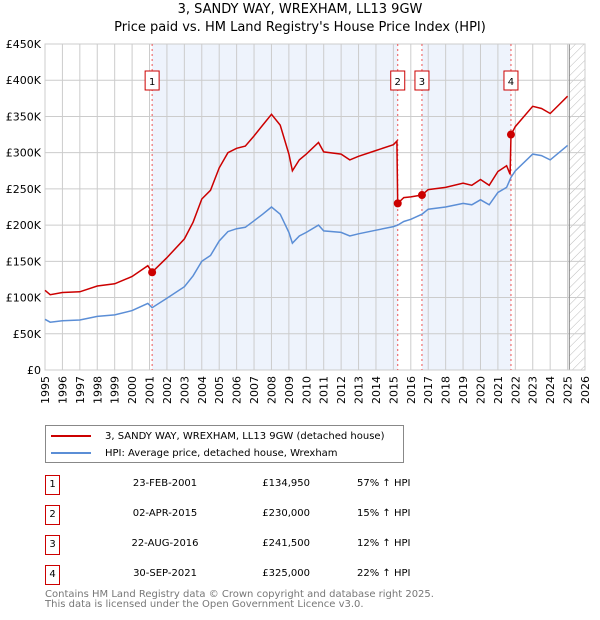  Describe the element at coordinates (97, 390) in the screenshot. I see `x-tick-label: 1998` at that location.